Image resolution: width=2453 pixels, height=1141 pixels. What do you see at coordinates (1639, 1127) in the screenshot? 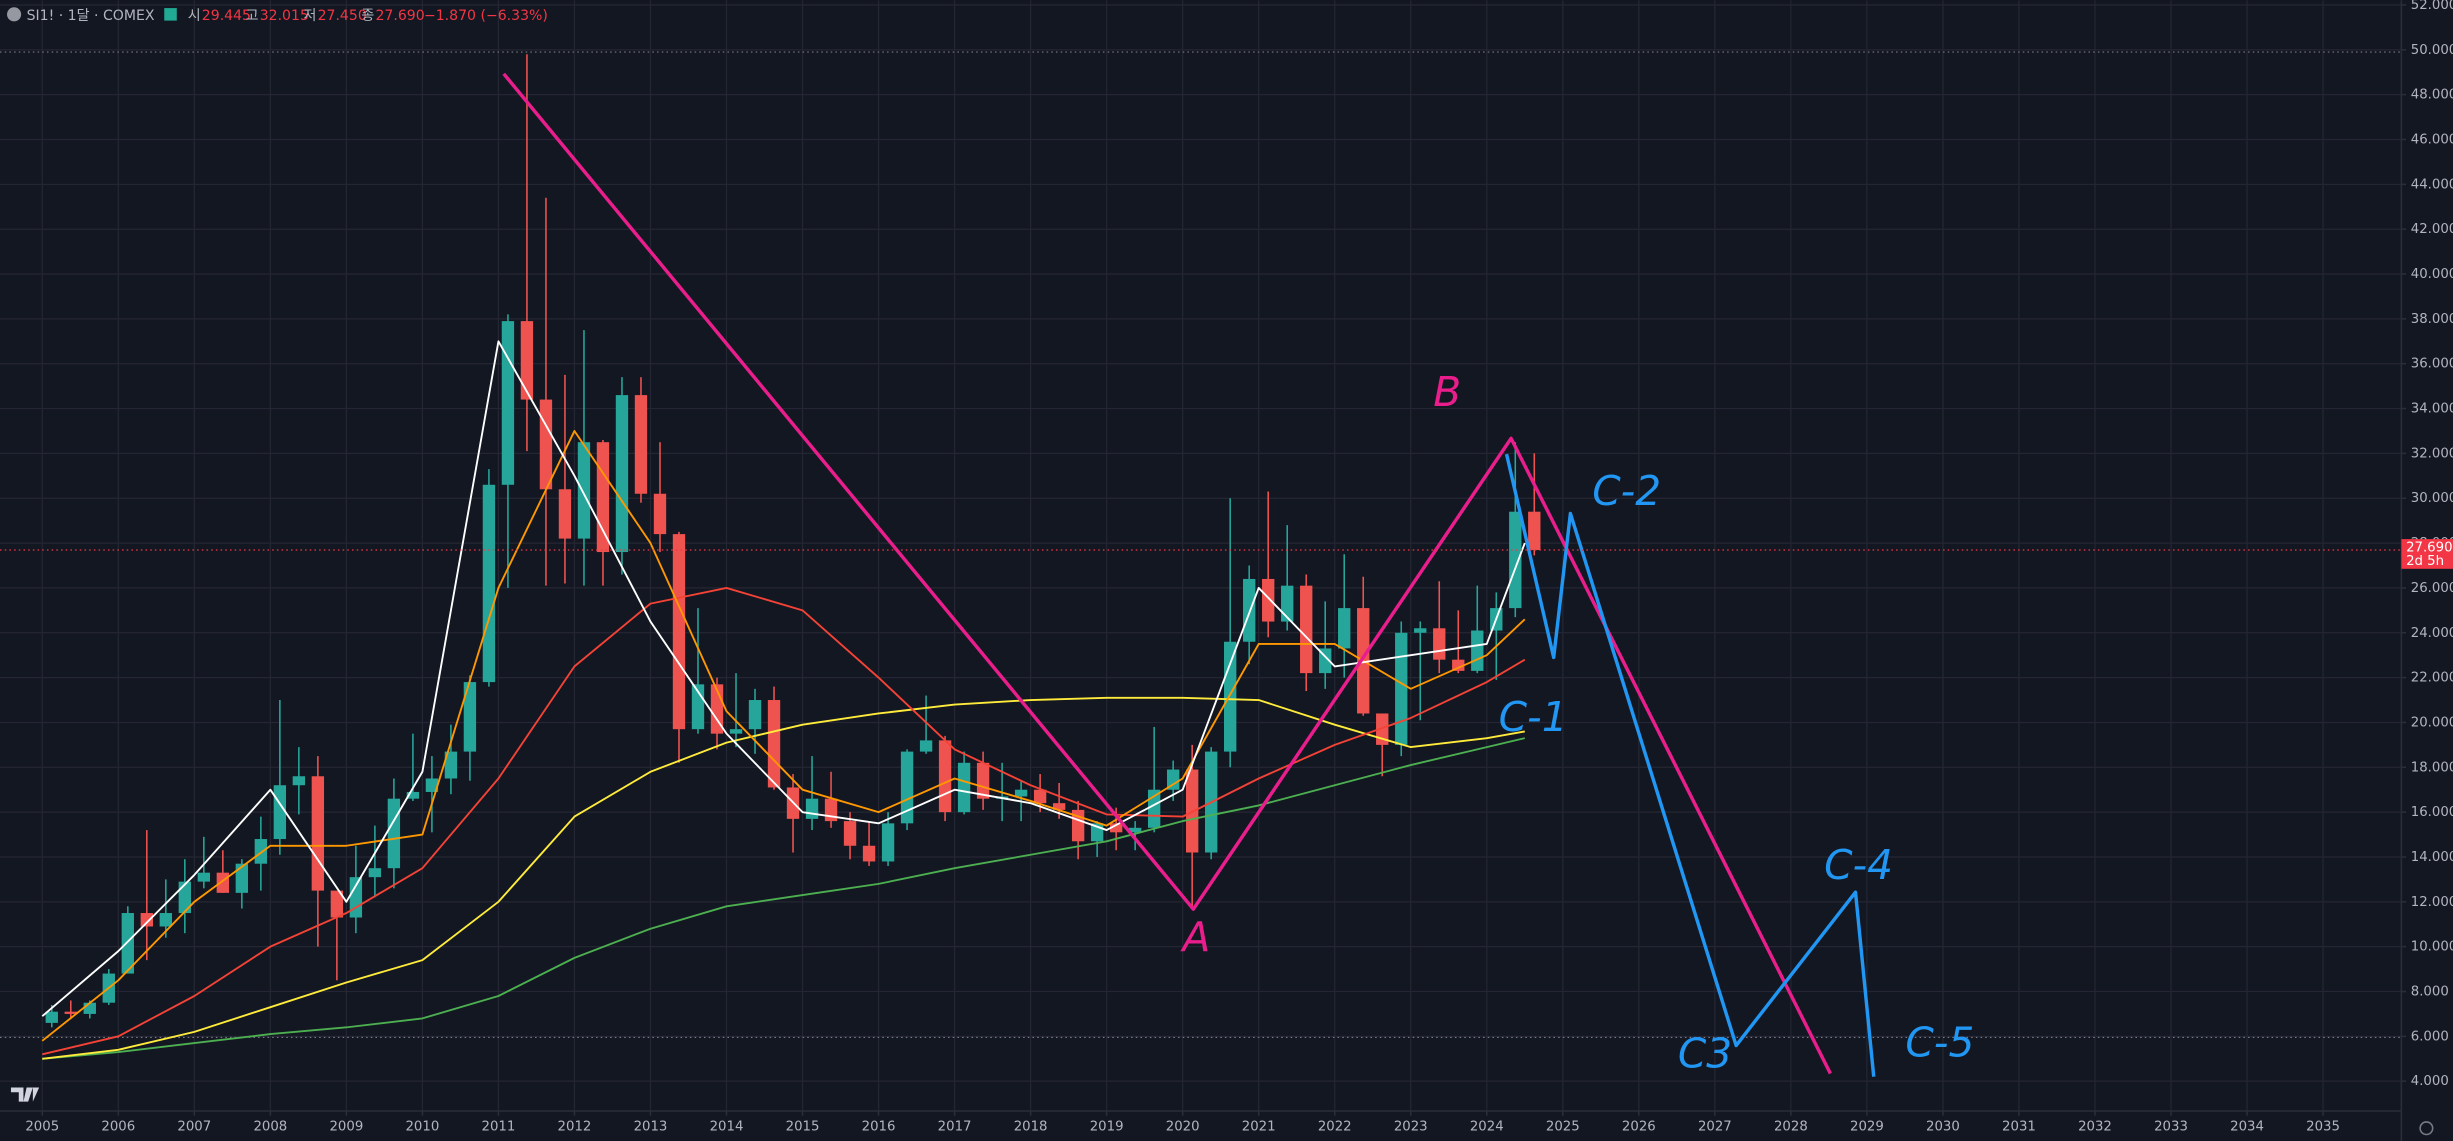
I see `x-tick-label: 2026` at bounding box center [1639, 1127].